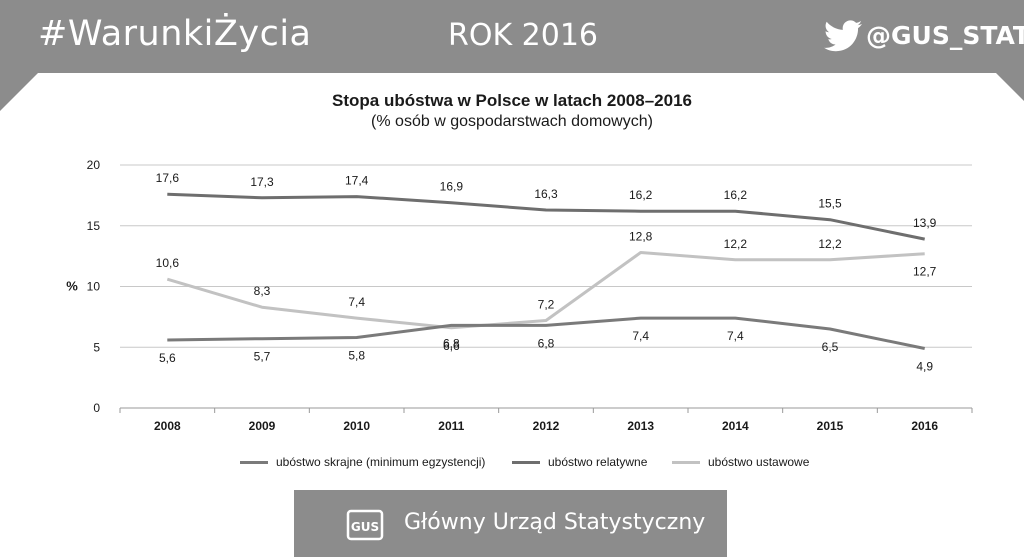  I want to click on gus-logo-icon: GUS, so click(365, 525).